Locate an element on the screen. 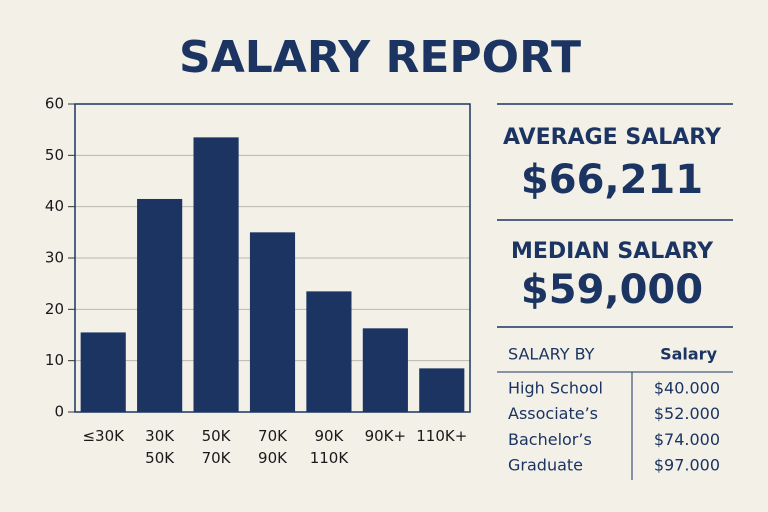  y-tick-label: 30 is located at coordinates (54, 258).